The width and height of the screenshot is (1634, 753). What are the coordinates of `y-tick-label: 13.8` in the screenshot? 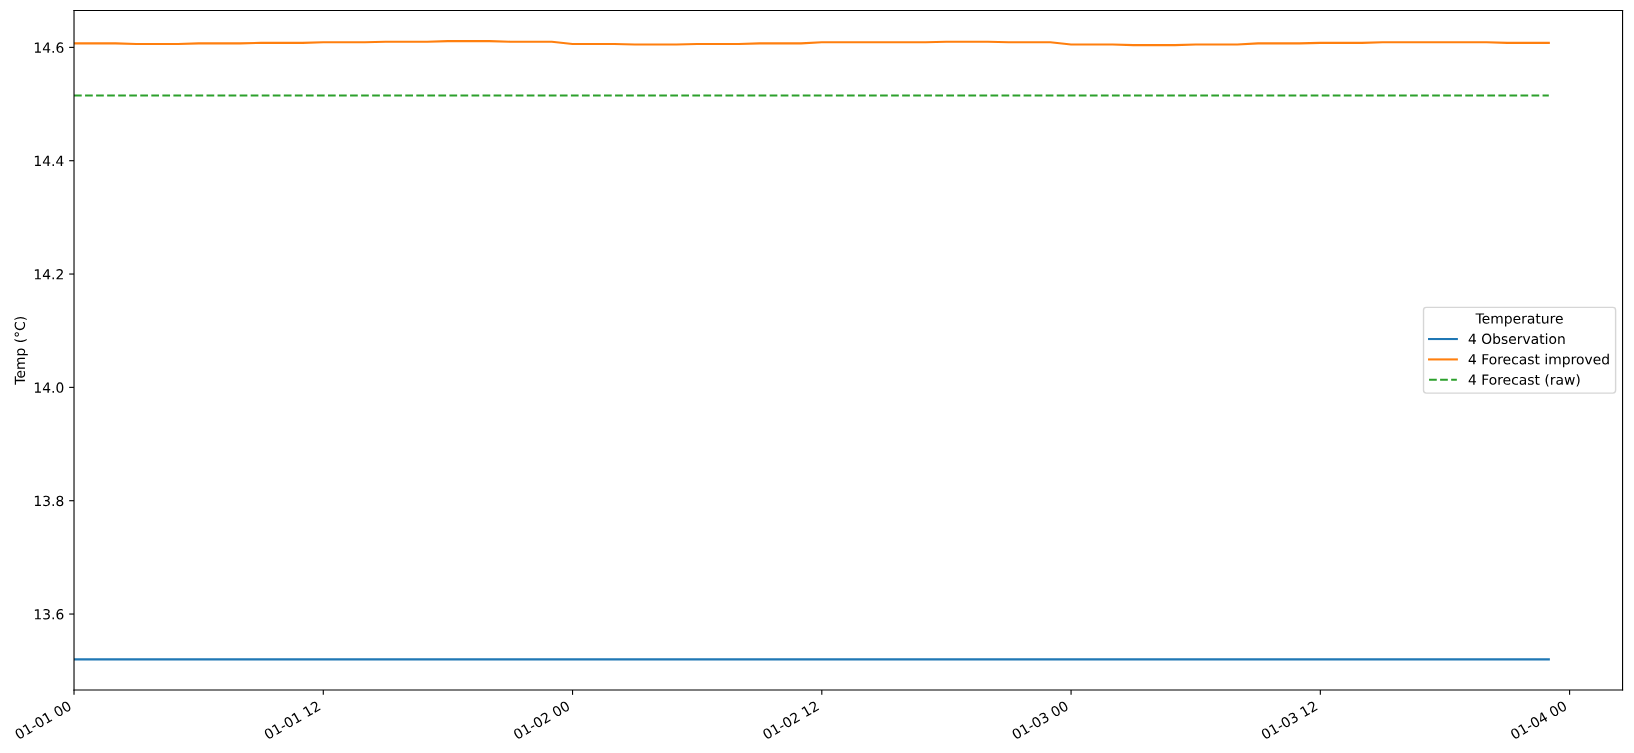 It's located at (49, 501).